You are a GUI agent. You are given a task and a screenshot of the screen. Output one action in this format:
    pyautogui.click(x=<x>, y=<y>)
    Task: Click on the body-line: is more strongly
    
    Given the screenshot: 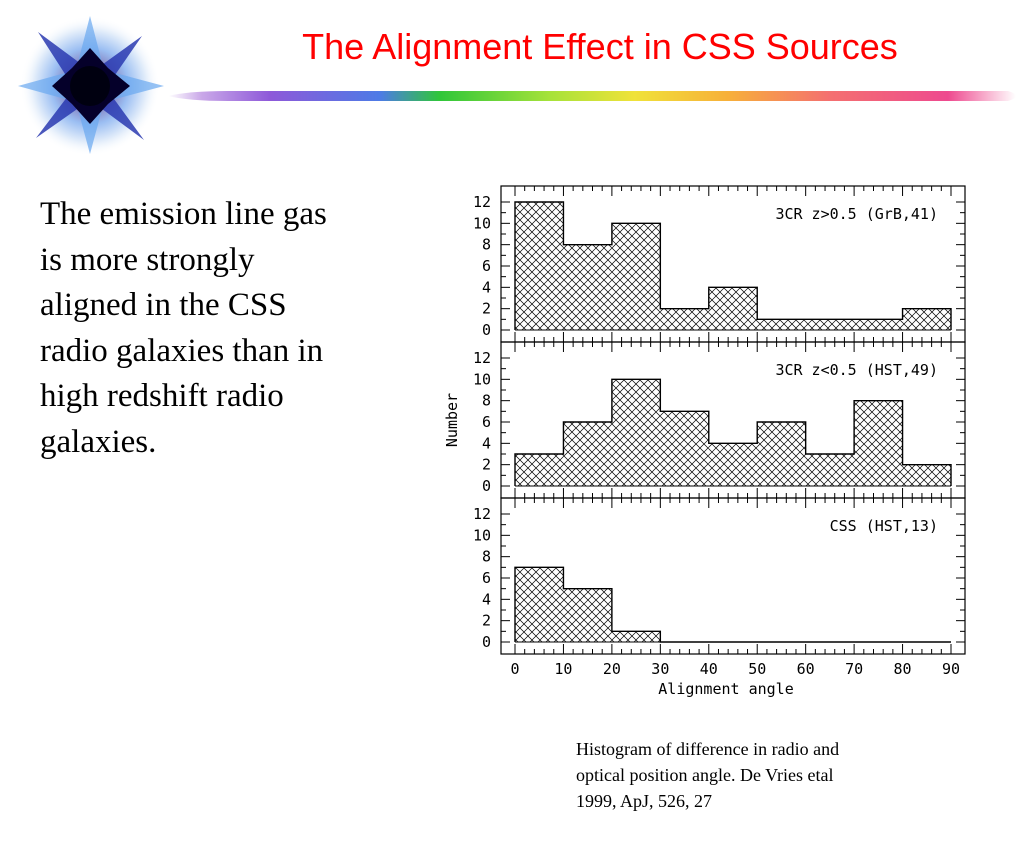 What is the action you would take?
    pyautogui.click(x=147, y=259)
    